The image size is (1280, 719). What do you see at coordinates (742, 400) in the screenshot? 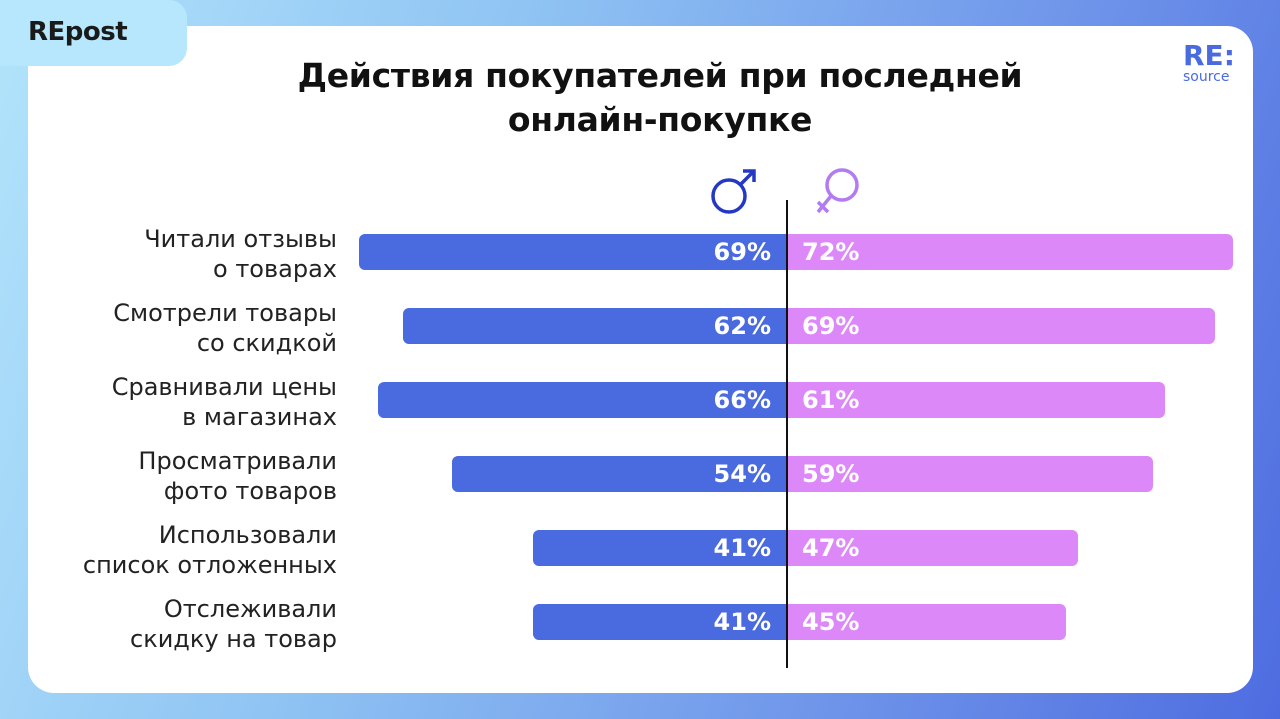
I see `male-value-label: 66%` at bounding box center [742, 400].